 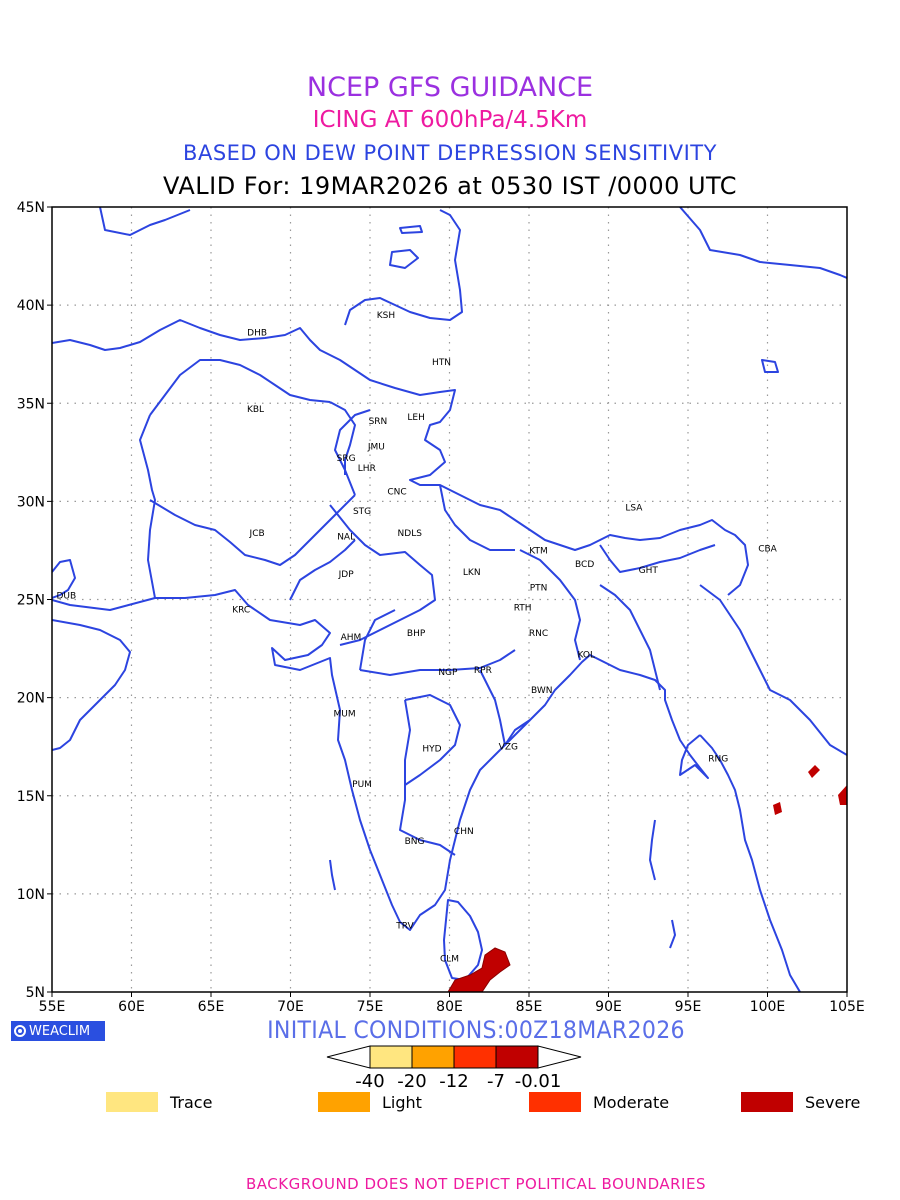 I want to click on legend-item-trace: Trace, so click(x=159, y=1102).